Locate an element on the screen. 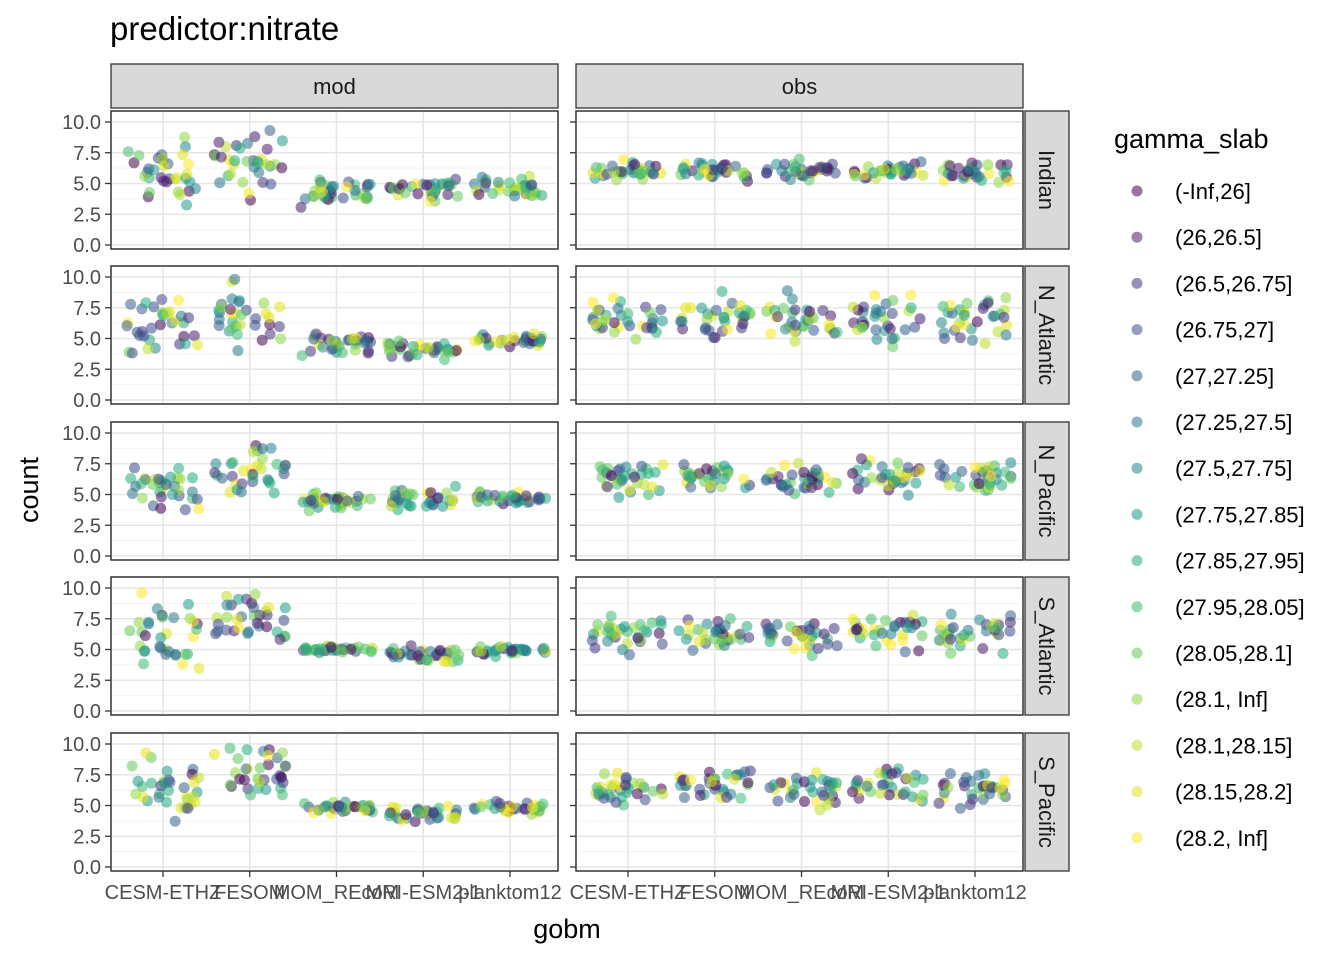 This screenshot has width=1344, height=960. x-tick-label: planktom12 is located at coordinates (509, 893).